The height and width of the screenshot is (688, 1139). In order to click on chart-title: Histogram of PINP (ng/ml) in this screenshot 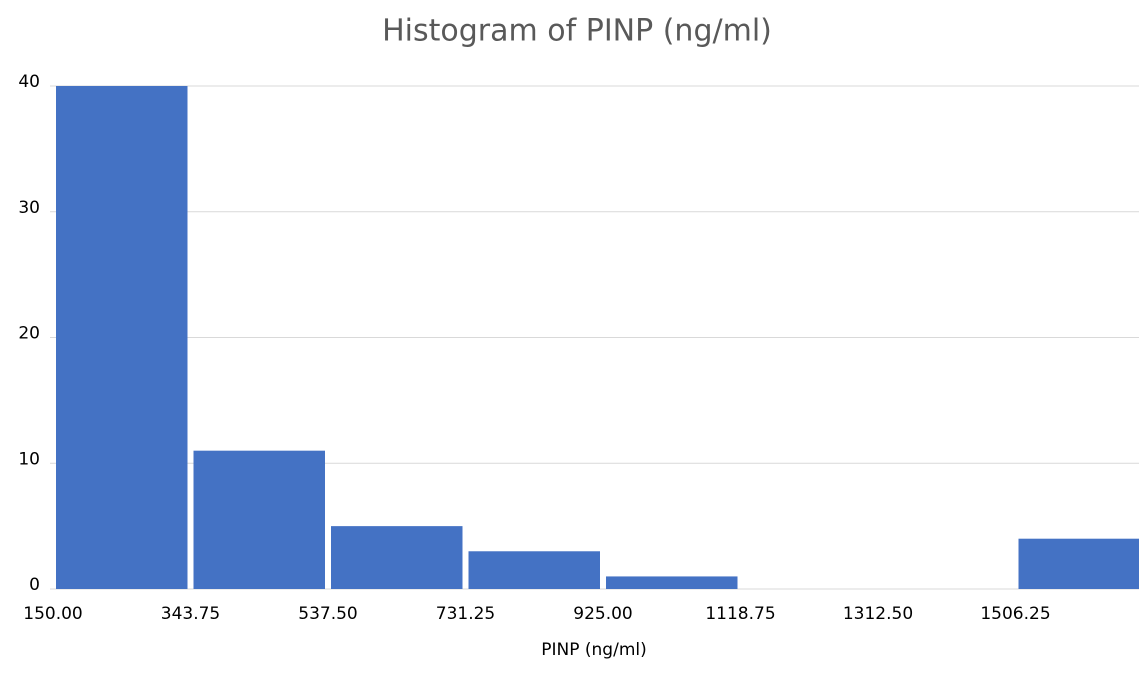, I will do `click(577, 31)`.